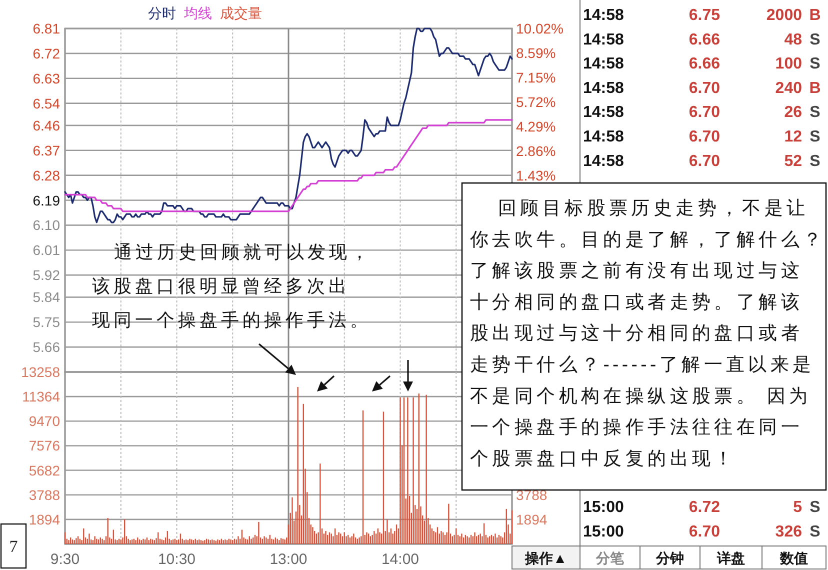 Image resolution: width=828 pixels, height=570 pixels. What do you see at coordinates (241, 13) in the screenshot?
I see `text: 成交量` at bounding box center [241, 13].